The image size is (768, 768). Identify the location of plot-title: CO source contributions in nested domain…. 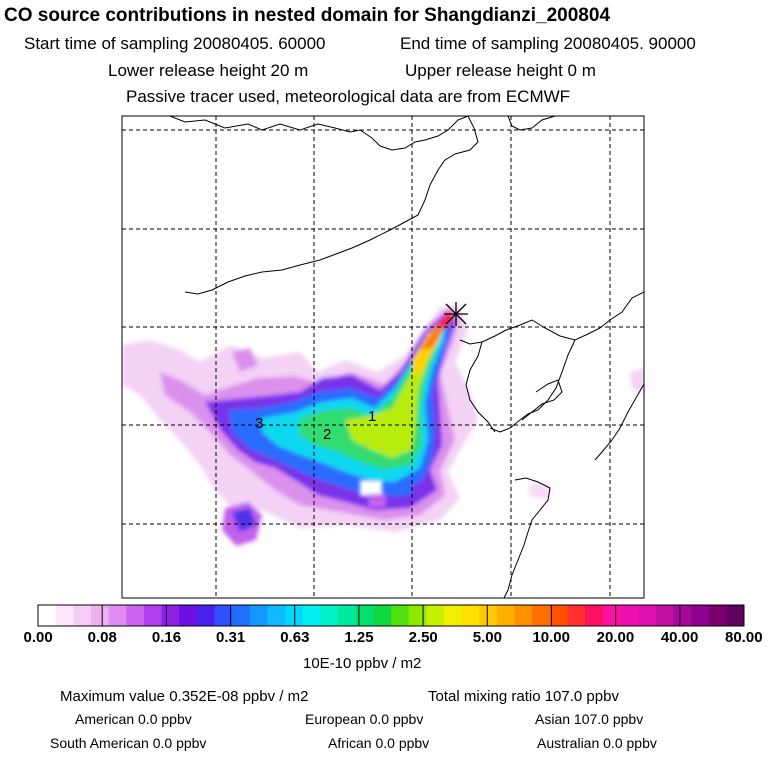
(307, 15).